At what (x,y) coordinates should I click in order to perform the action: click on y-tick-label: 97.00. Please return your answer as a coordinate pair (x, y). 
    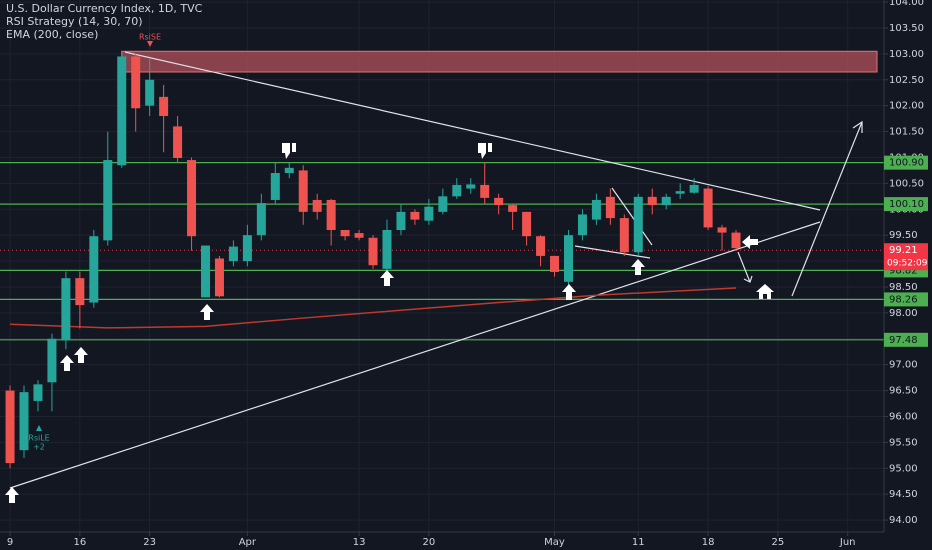
    Looking at the image, I should click on (903, 365).